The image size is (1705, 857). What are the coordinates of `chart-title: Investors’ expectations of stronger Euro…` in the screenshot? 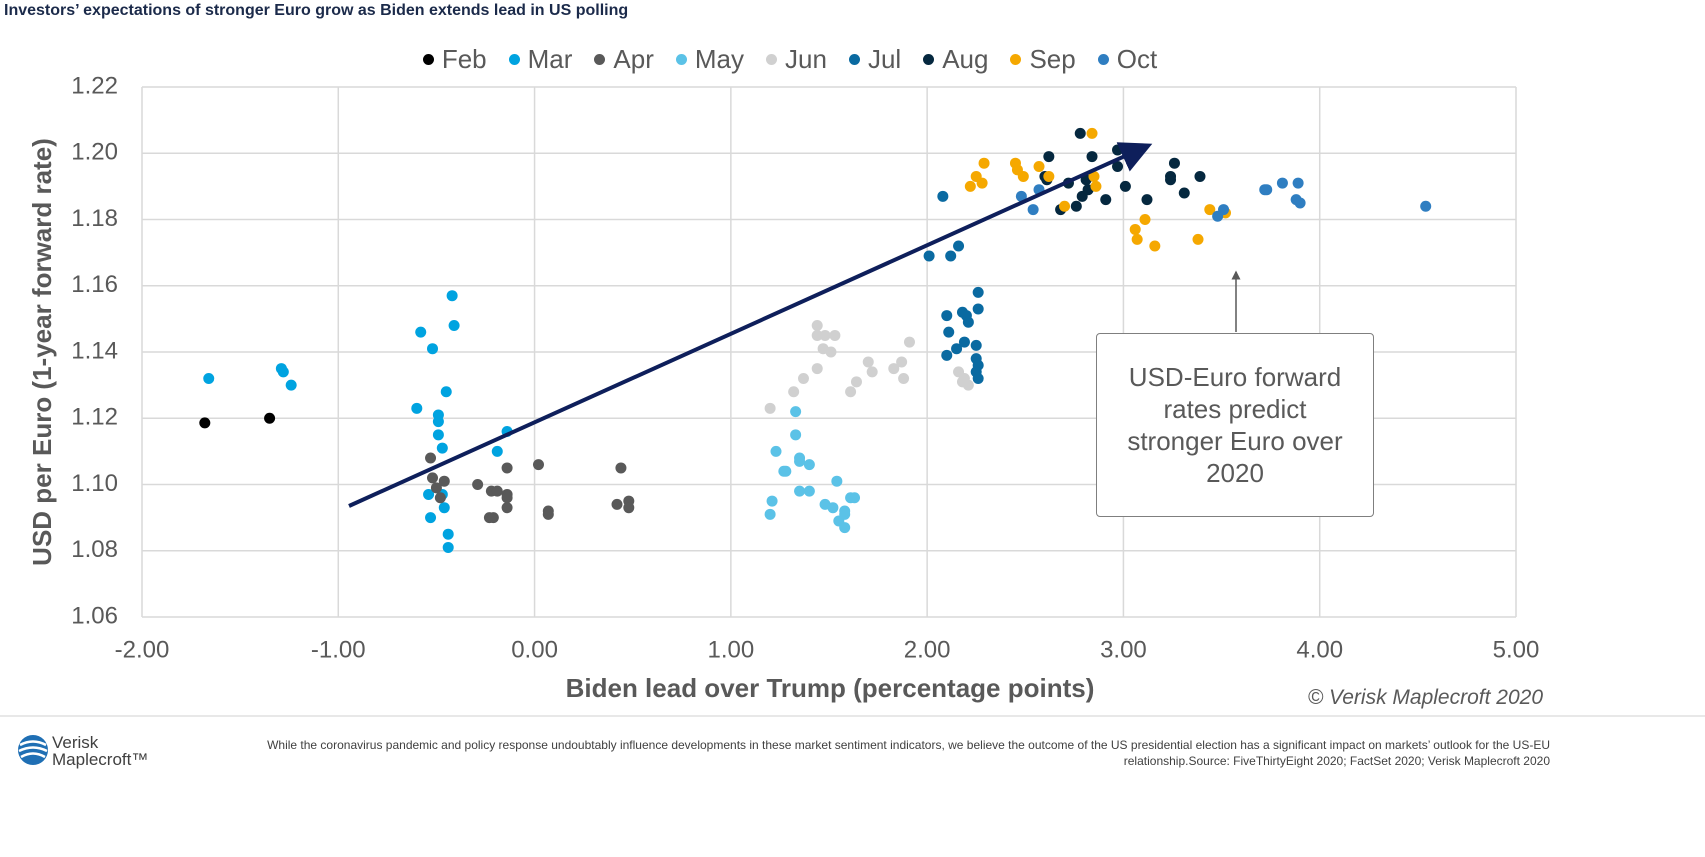 It's located at (316, 10).